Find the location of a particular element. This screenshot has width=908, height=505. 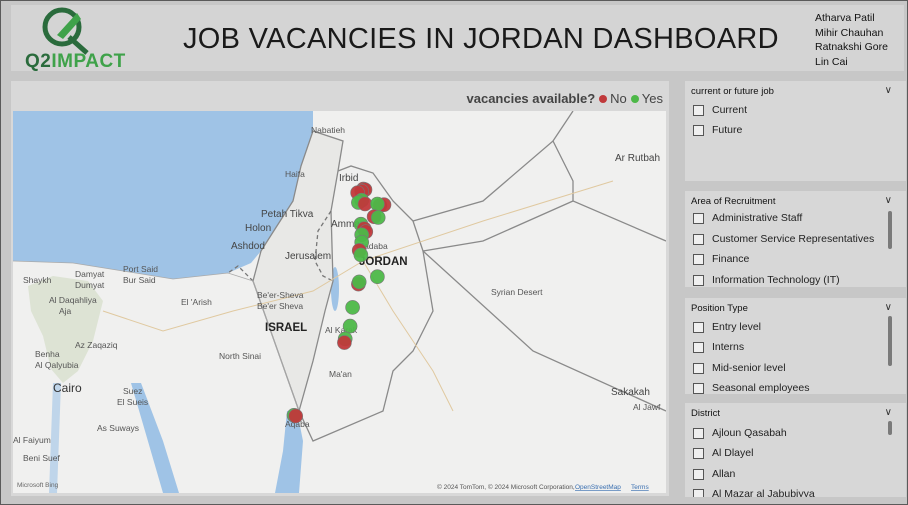

slicer-option: Administrative Staff is located at coordinates (747, 218).